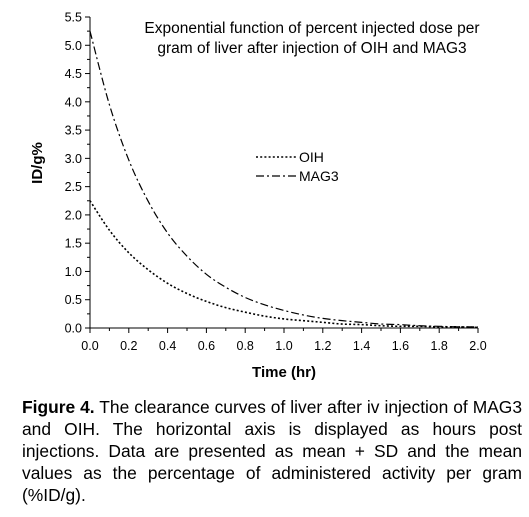 Image resolution: width=529 pixels, height=517 pixels. What do you see at coordinates (283, 346) in the screenshot?
I see `x-tick-label: 1.0` at bounding box center [283, 346].